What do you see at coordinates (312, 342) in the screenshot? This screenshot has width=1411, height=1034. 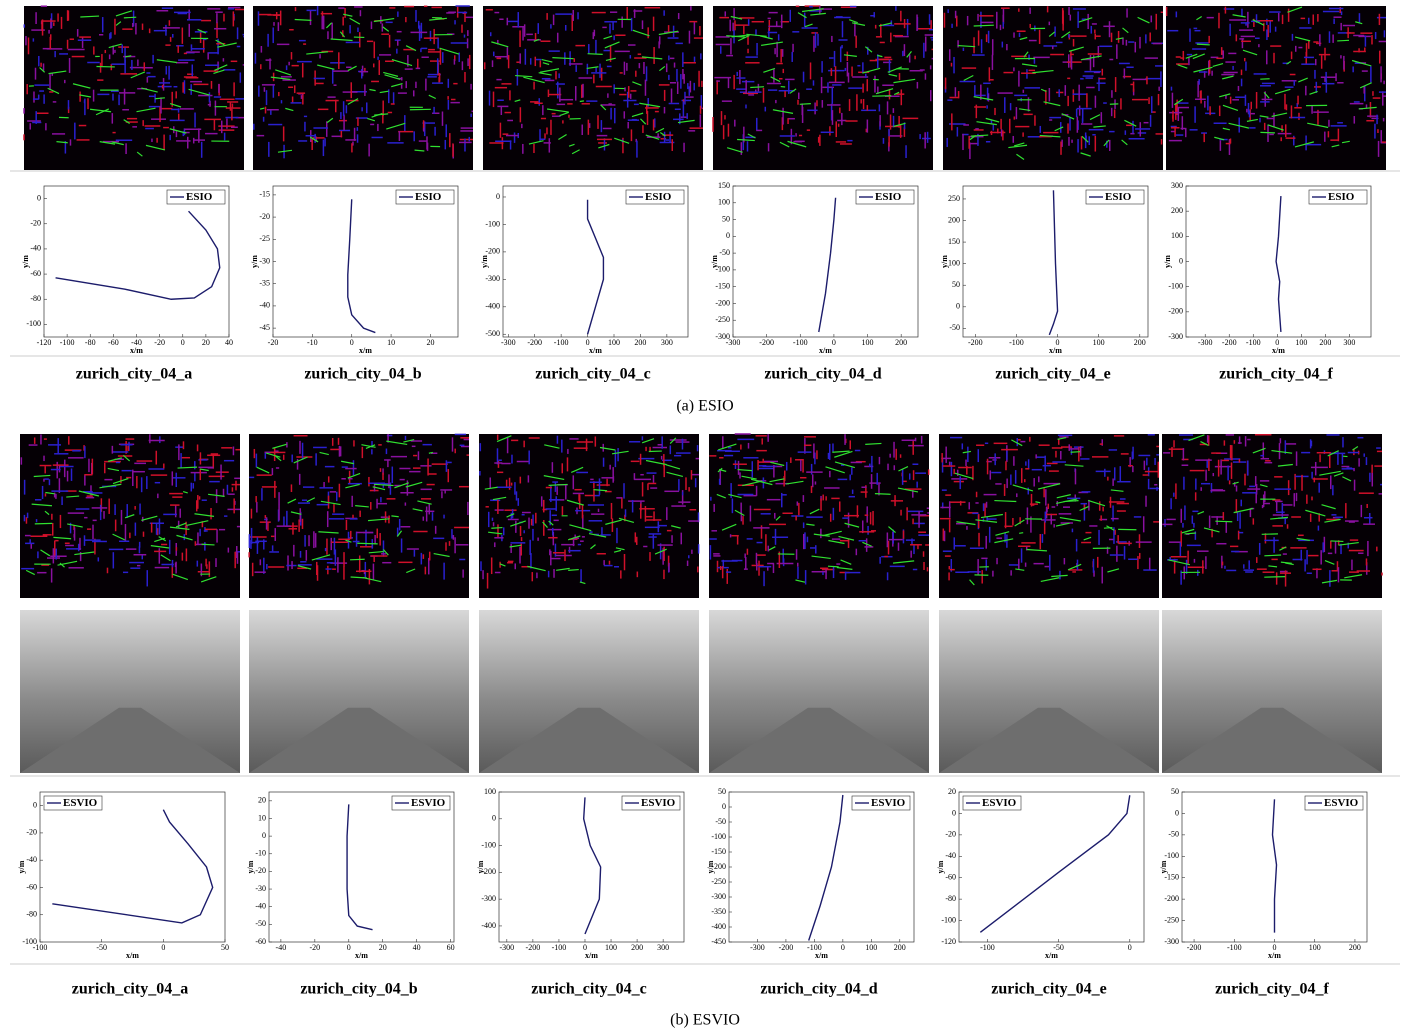 I see `x-tick-label: -10` at bounding box center [312, 342].